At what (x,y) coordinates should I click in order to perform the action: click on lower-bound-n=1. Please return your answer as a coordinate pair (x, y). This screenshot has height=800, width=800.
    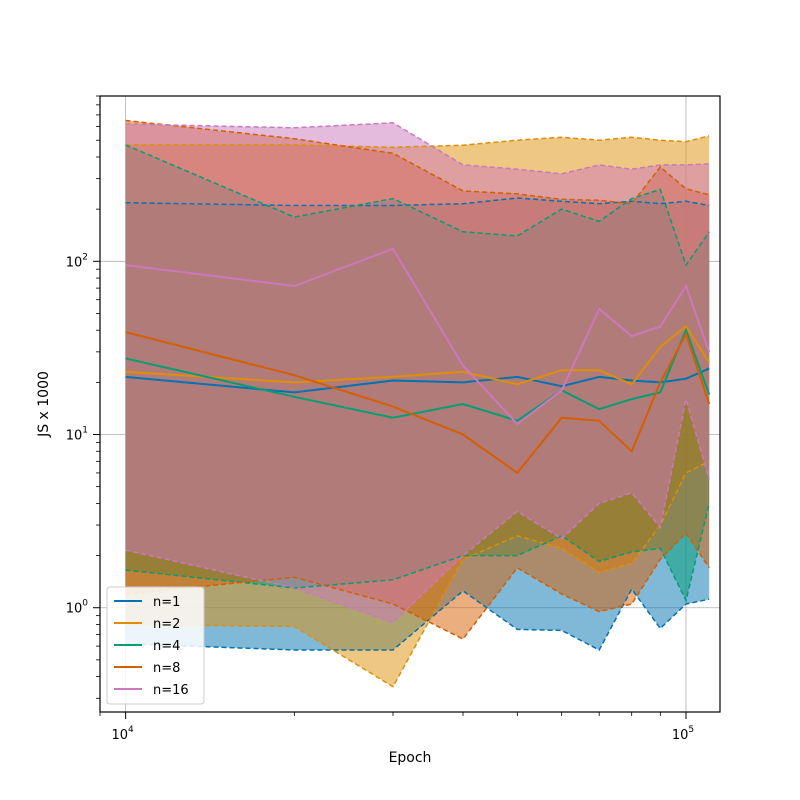
    Looking at the image, I should click on (417, 619).